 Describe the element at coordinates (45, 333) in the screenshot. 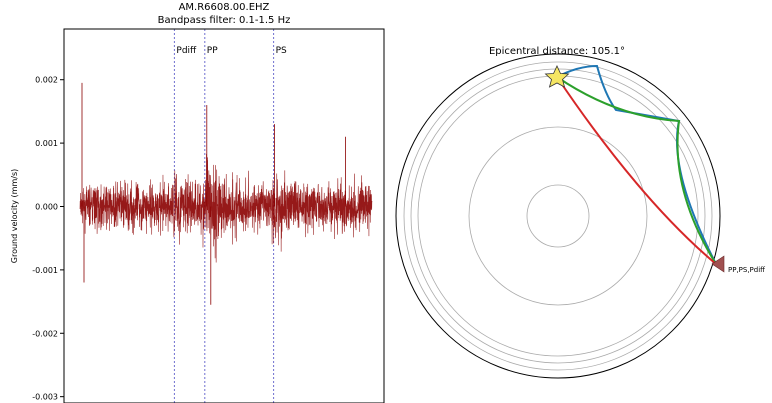

I see `y-tick-label: -0.002` at that location.